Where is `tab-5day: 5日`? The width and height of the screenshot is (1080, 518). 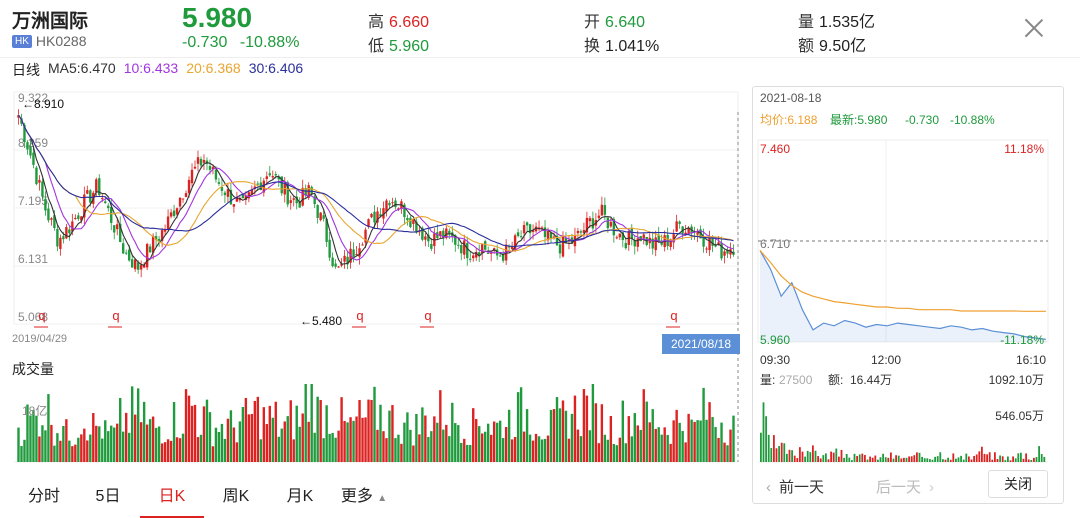
tab-5day: 5日 is located at coordinates (108, 496).